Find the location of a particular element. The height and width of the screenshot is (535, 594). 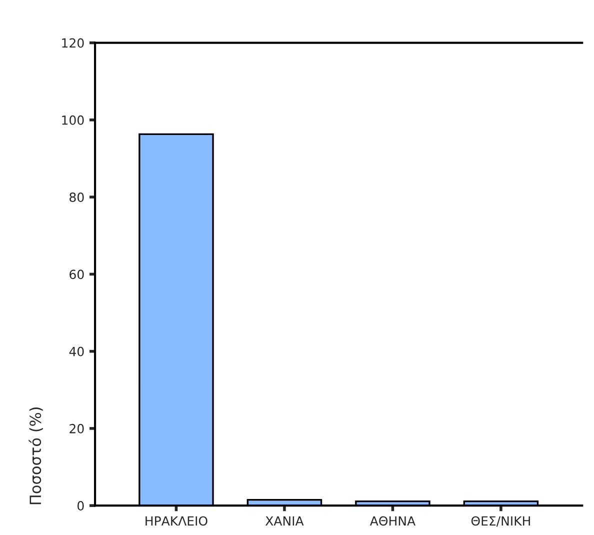

y-tick-label: 60 is located at coordinates (77, 275).